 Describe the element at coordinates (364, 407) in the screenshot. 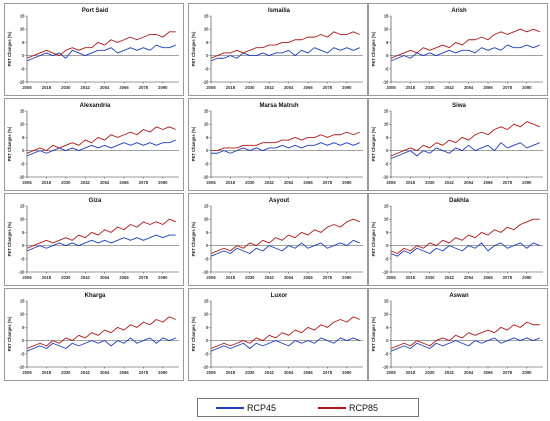

I see `legend-label-rcp85: RCP85` at that location.